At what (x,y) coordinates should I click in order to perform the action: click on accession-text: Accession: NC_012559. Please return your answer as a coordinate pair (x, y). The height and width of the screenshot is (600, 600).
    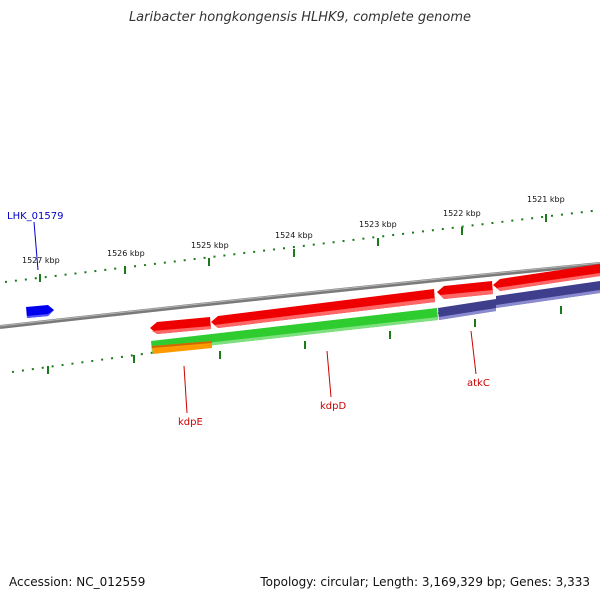
    Looking at the image, I should click on (77, 582).